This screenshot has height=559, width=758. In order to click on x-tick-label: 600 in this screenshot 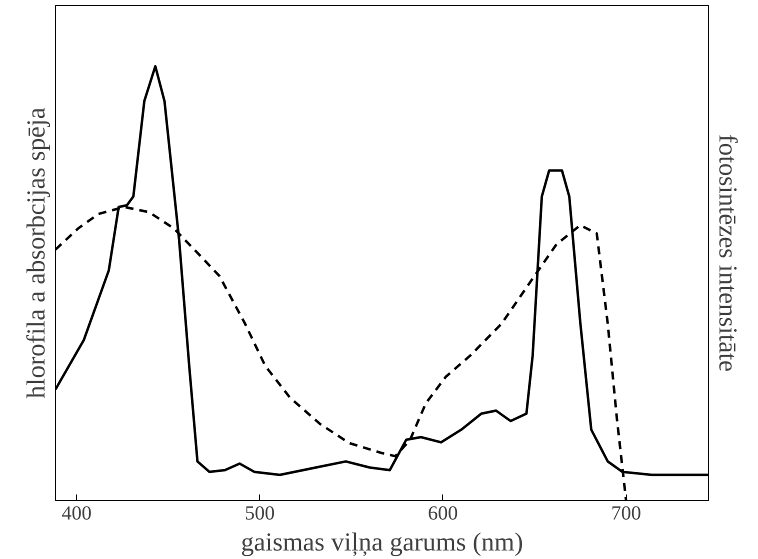, I will do `click(443, 513)`.